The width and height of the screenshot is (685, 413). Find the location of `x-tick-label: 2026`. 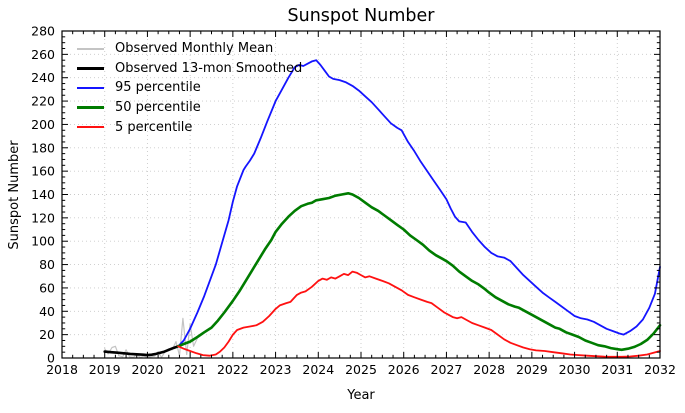

x-tick-label: 2026 is located at coordinates (404, 369).